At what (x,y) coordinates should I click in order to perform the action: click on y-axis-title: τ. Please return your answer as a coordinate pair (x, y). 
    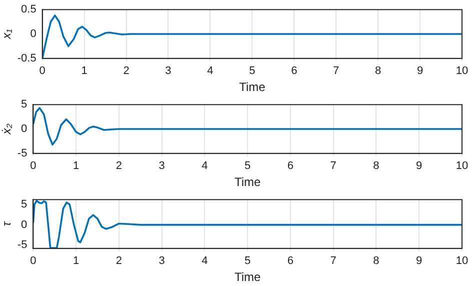
    Looking at the image, I should click on (7, 223).